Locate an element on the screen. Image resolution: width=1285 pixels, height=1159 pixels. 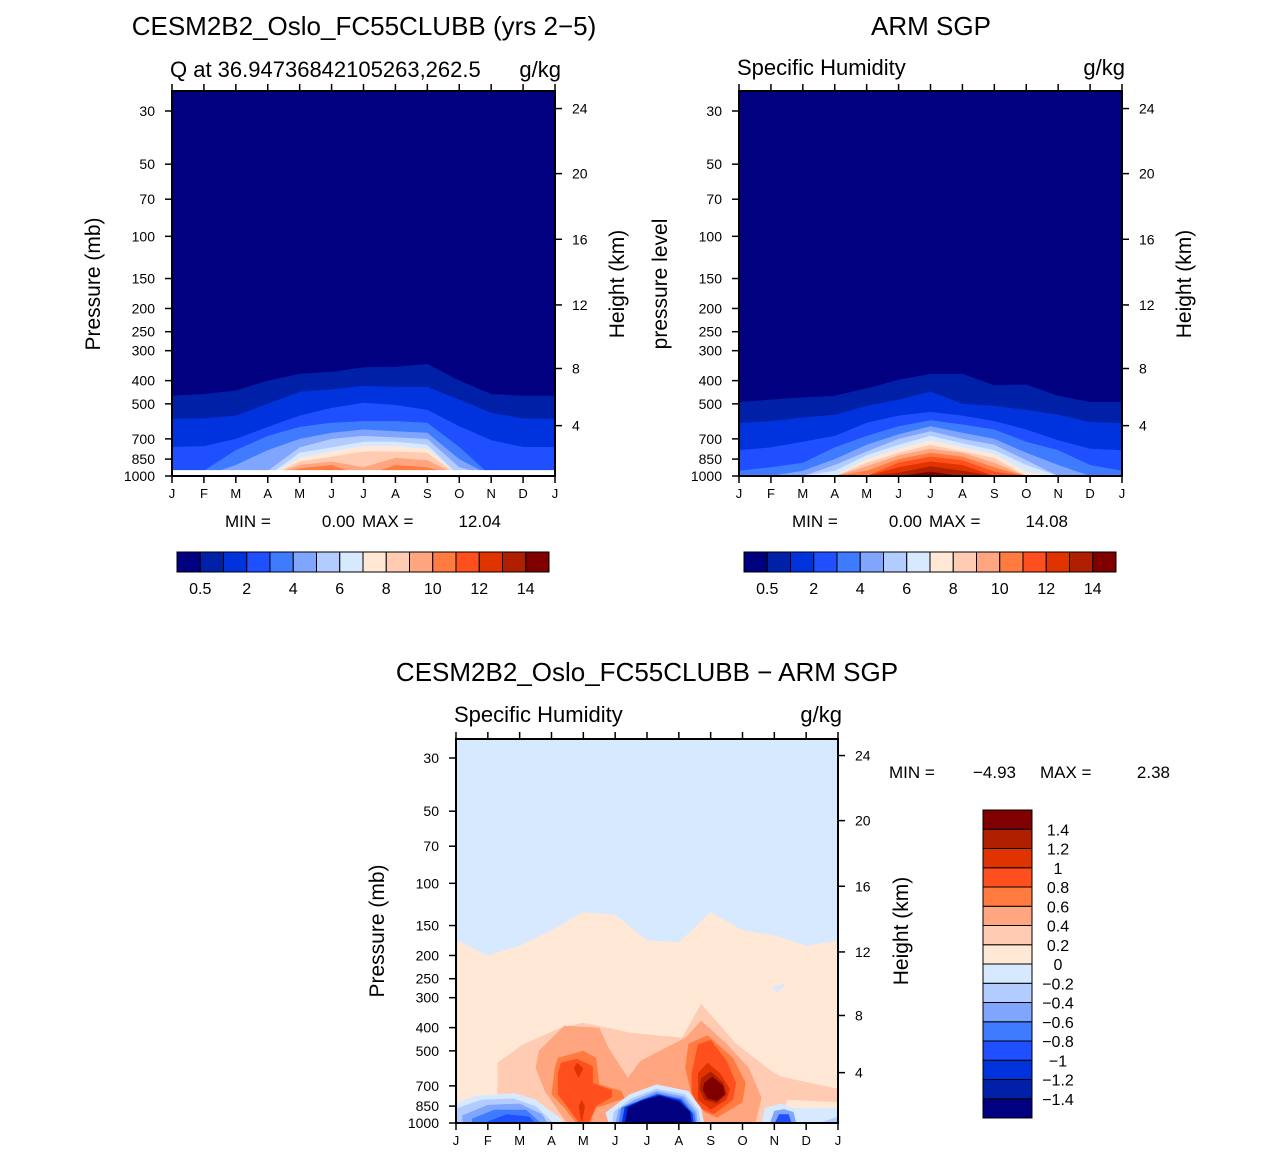
colorbar-label: 12 is located at coordinates (1046, 589).